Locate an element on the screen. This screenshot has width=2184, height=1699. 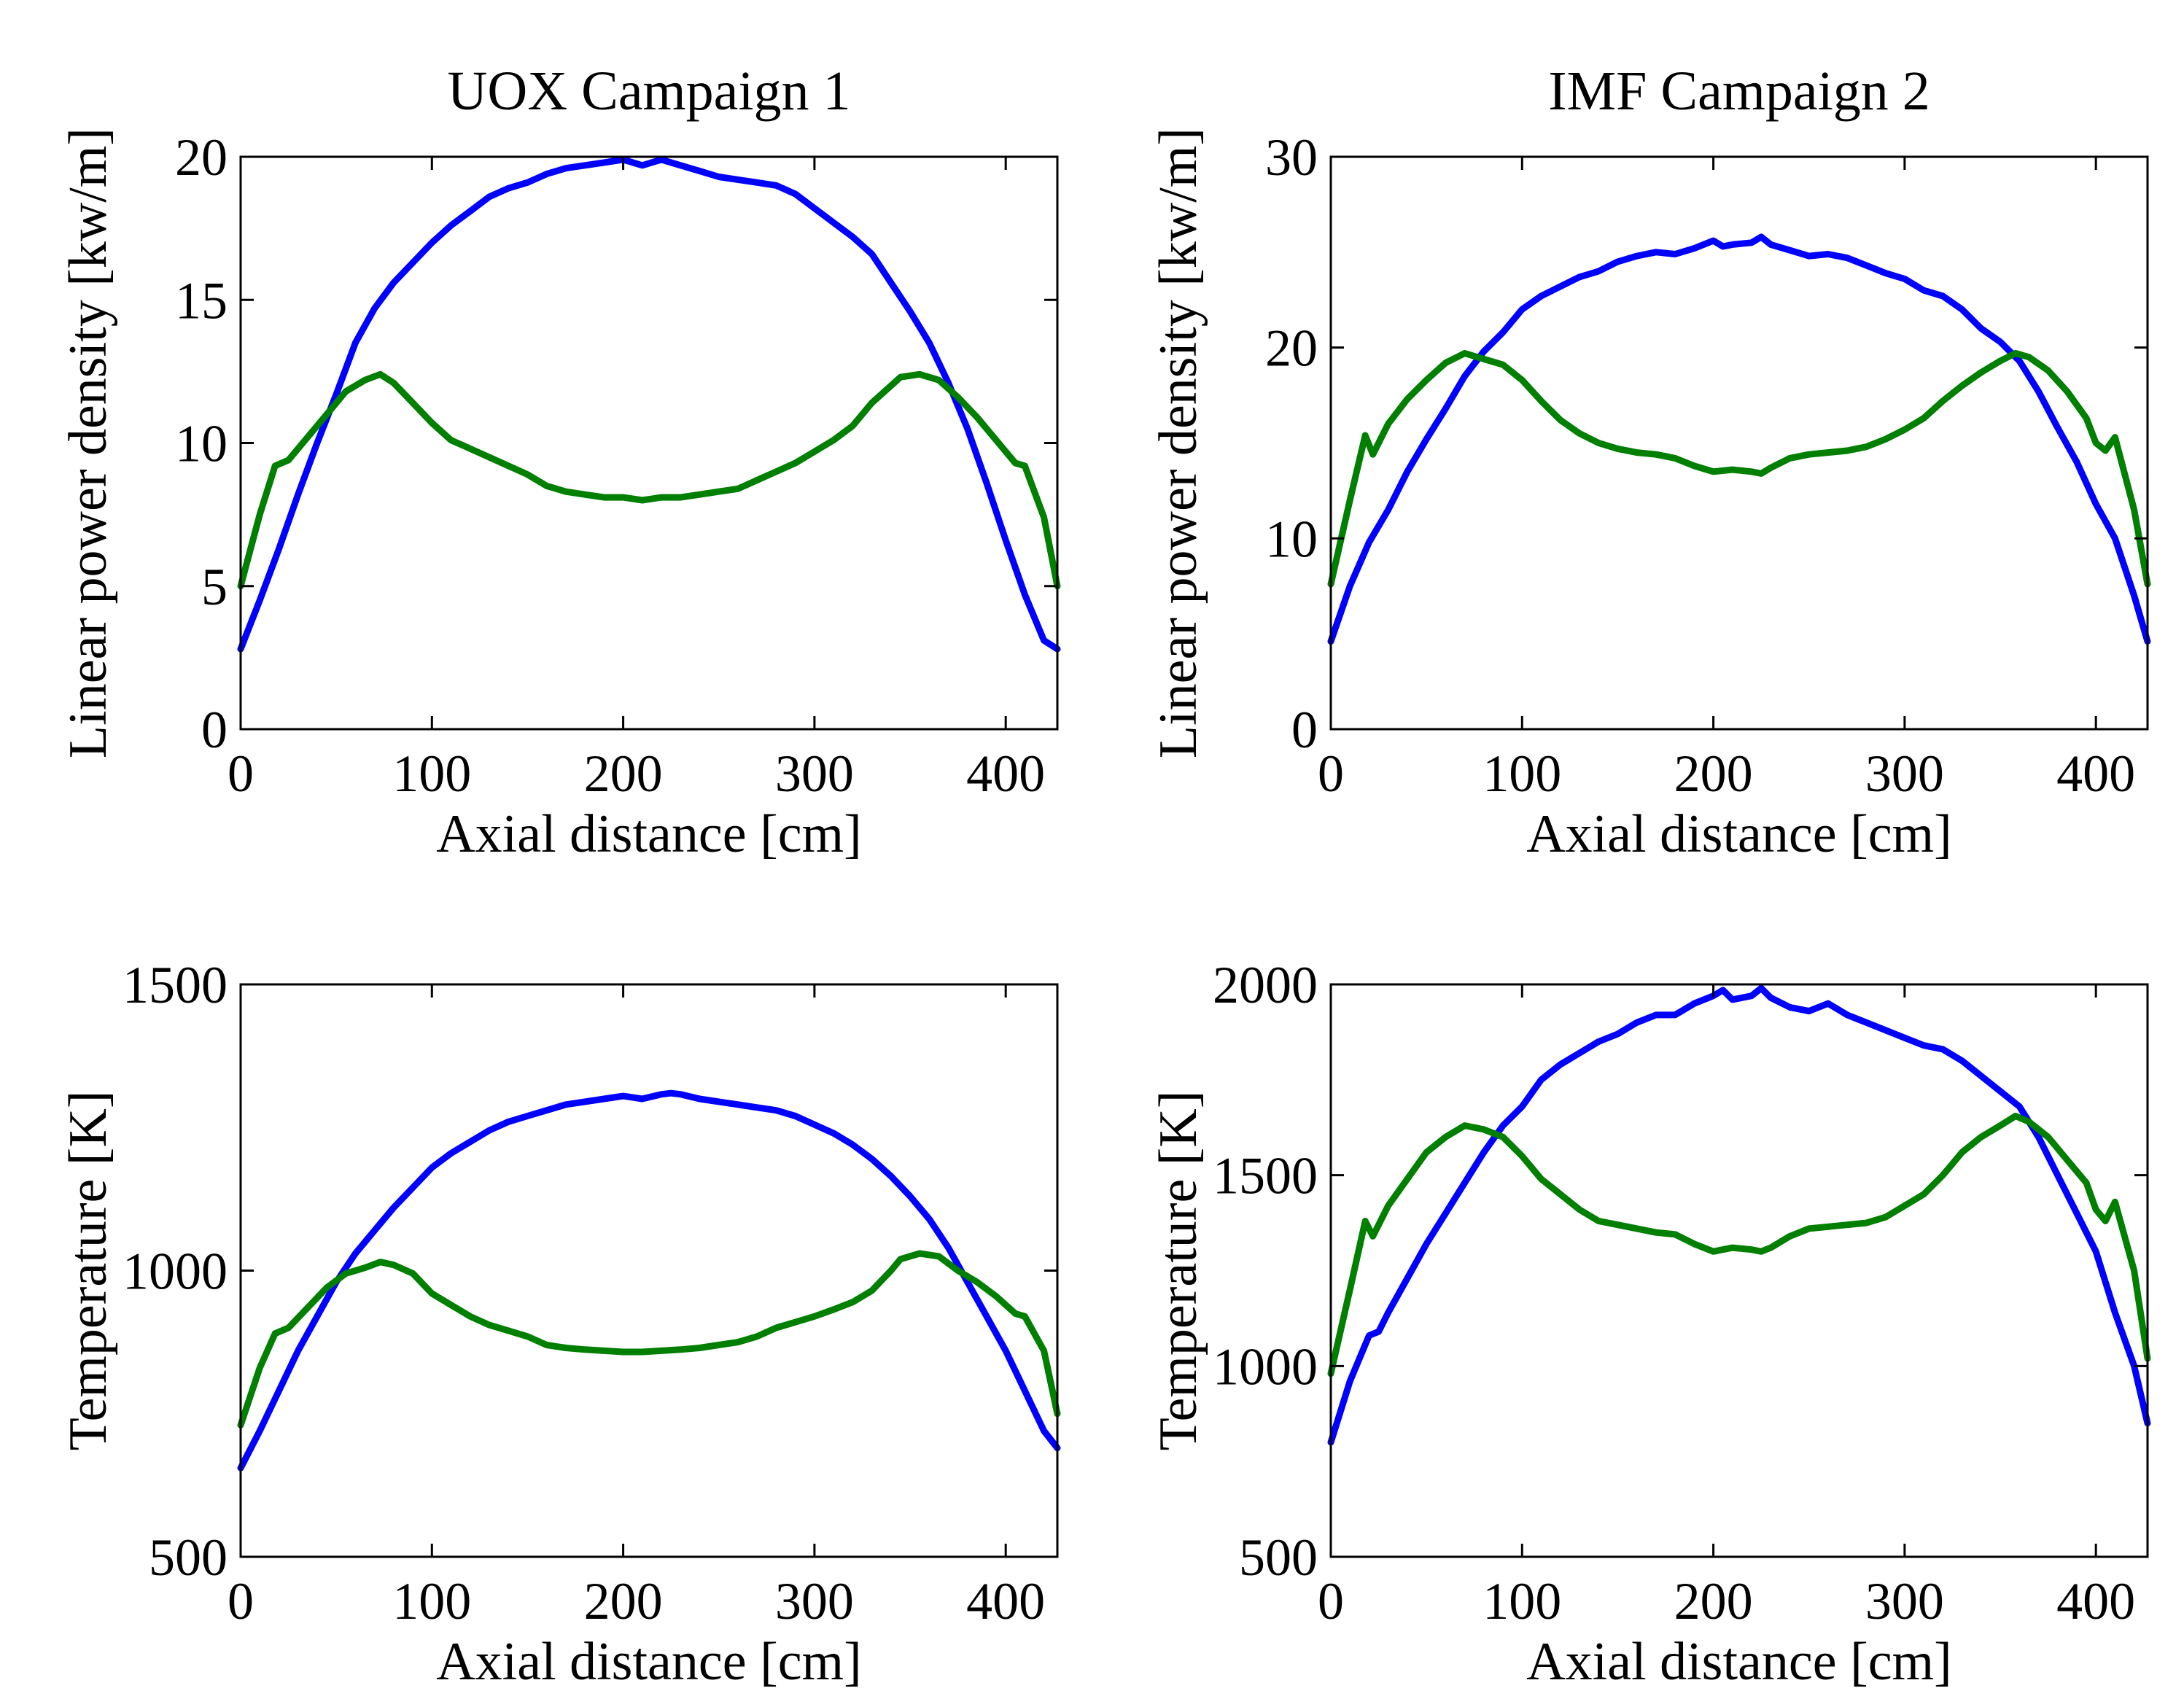
y-tick-label: 30 is located at coordinates (1291, 157).